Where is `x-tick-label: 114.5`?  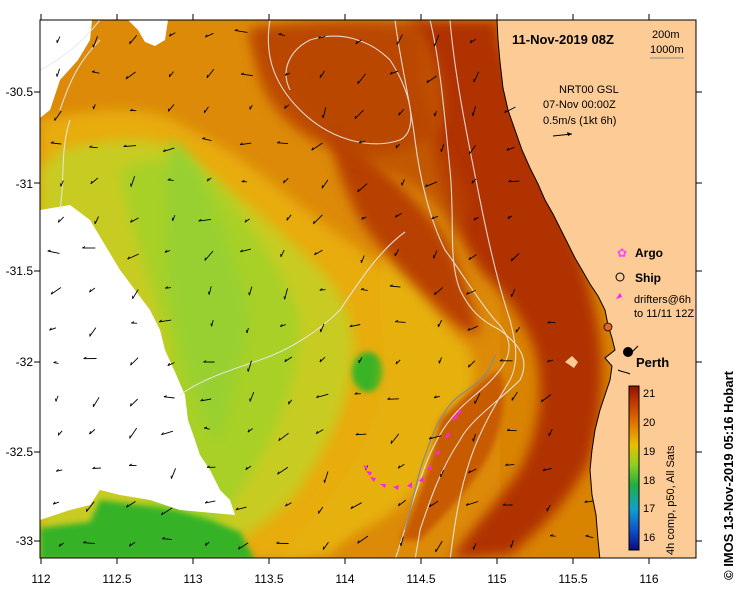 x-tick-label: 114.5 is located at coordinates (420, 579).